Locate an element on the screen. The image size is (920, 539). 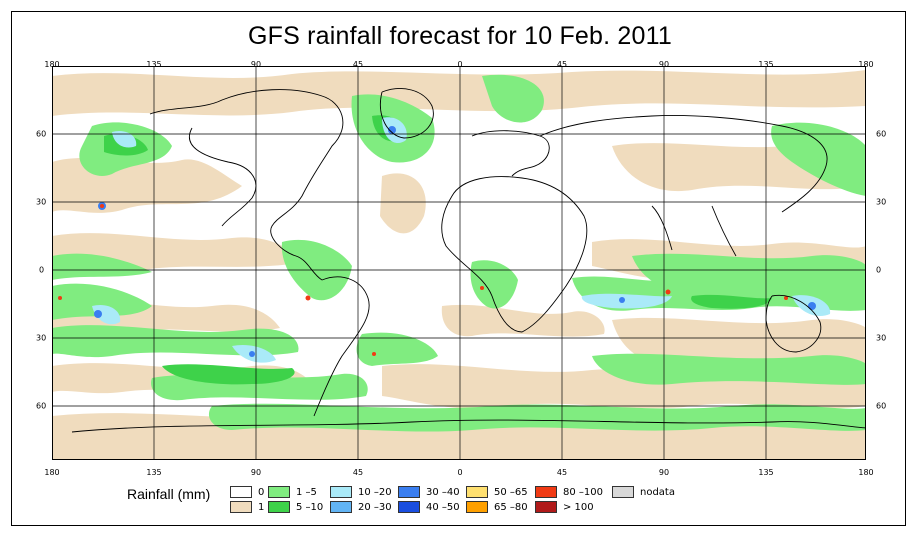
legend-label-2: 1 –5 is located at coordinates (306, 492).